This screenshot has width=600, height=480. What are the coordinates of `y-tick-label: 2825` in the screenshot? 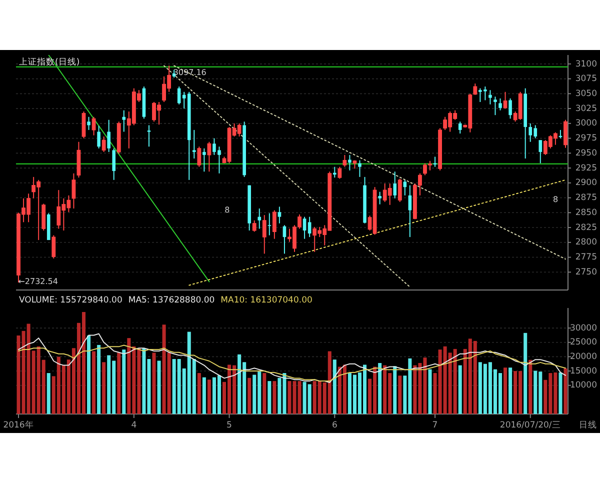 It's located at (586, 227).